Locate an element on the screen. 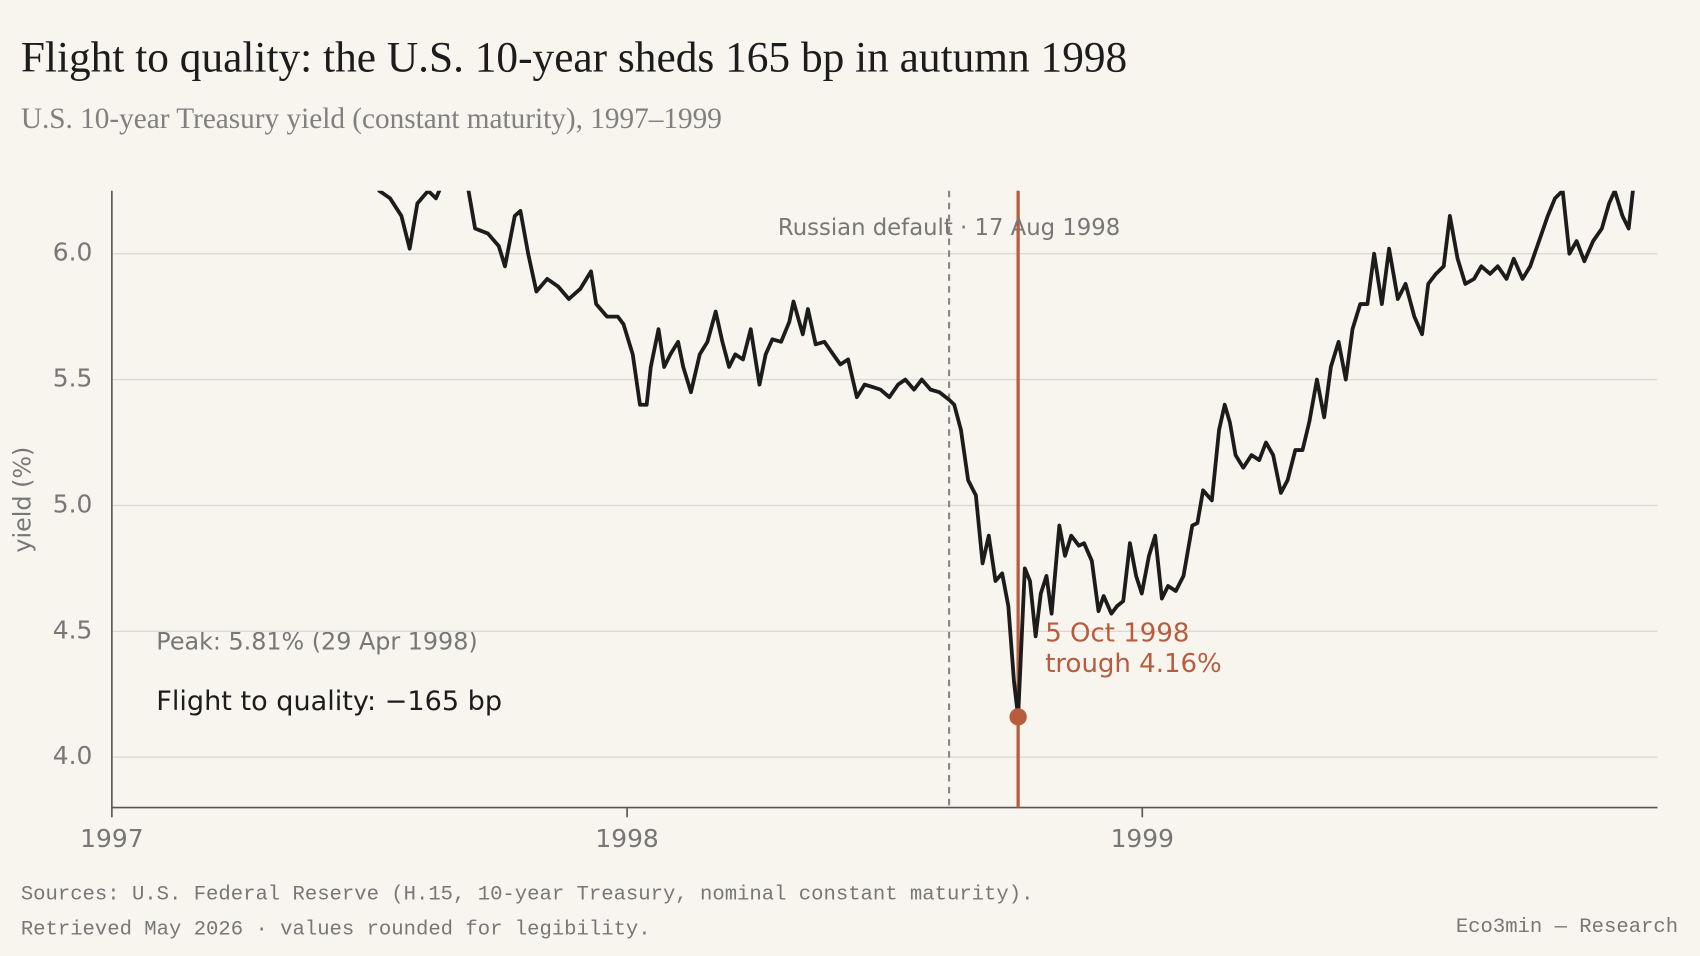 This screenshot has width=1700, height=956. y-tick-label: 6.0 is located at coordinates (73, 252).